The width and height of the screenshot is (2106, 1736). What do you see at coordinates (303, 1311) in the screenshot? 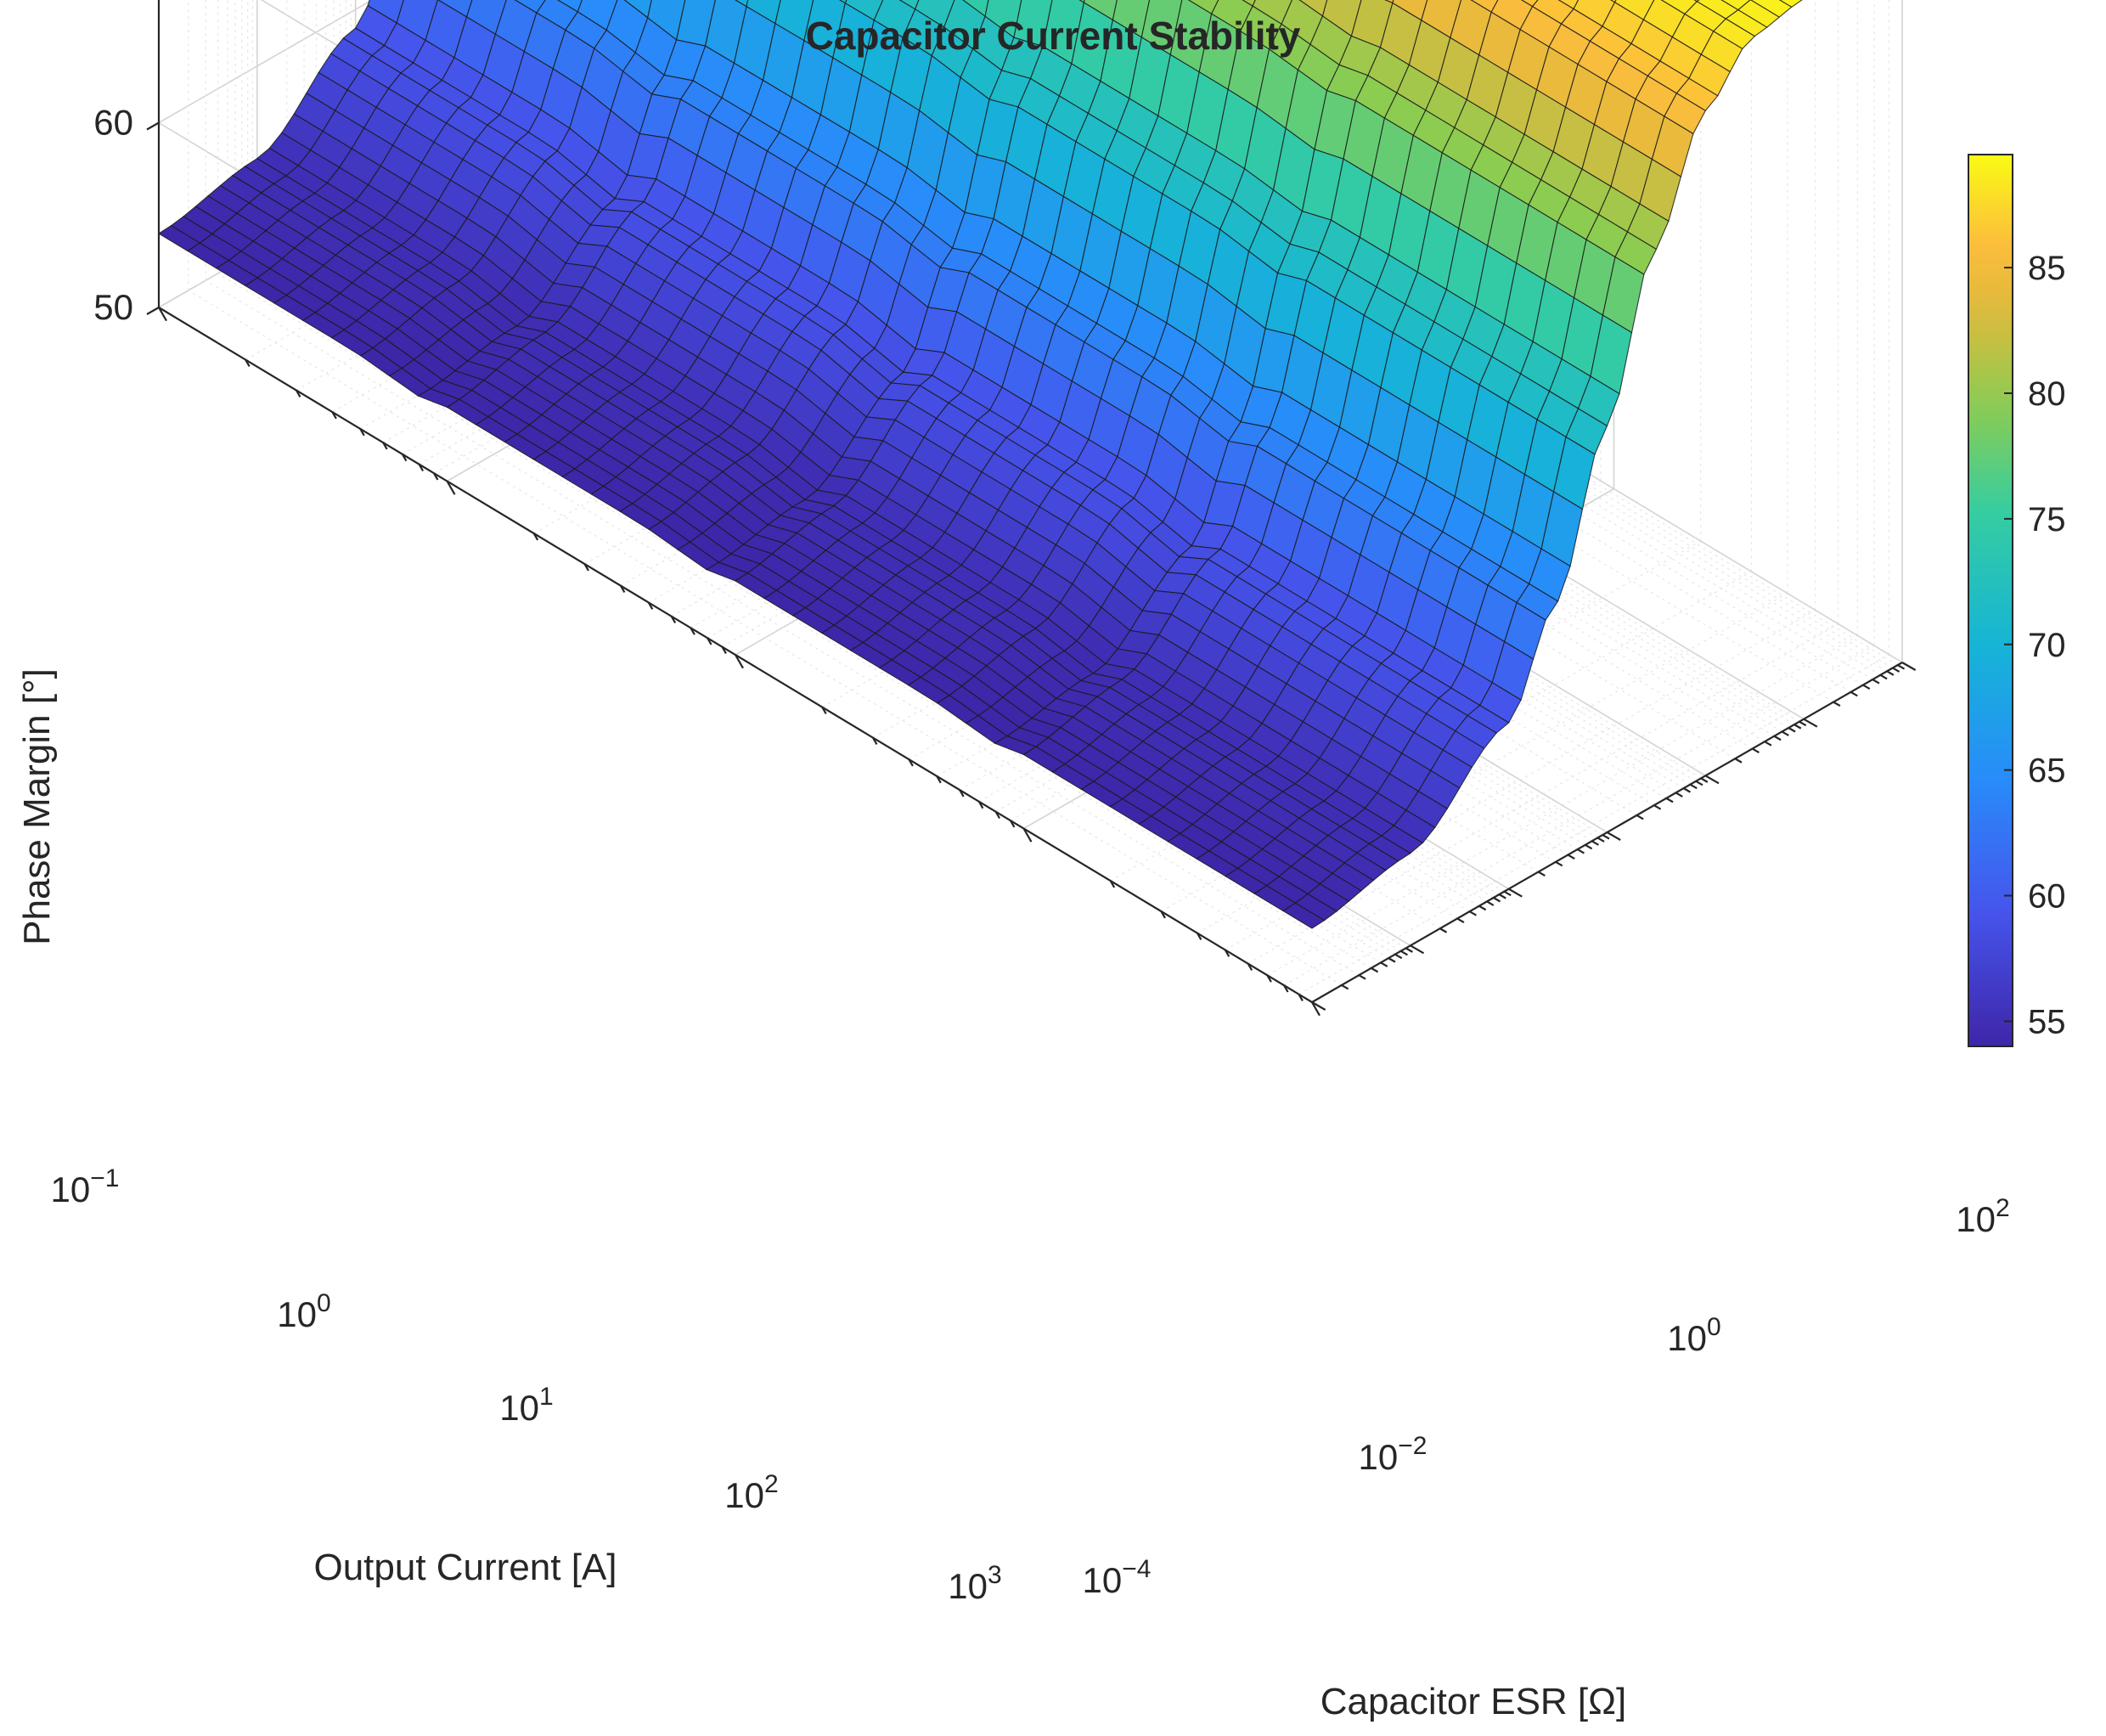
I see `x-tick-label: 10⁰` at bounding box center [303, 1311].